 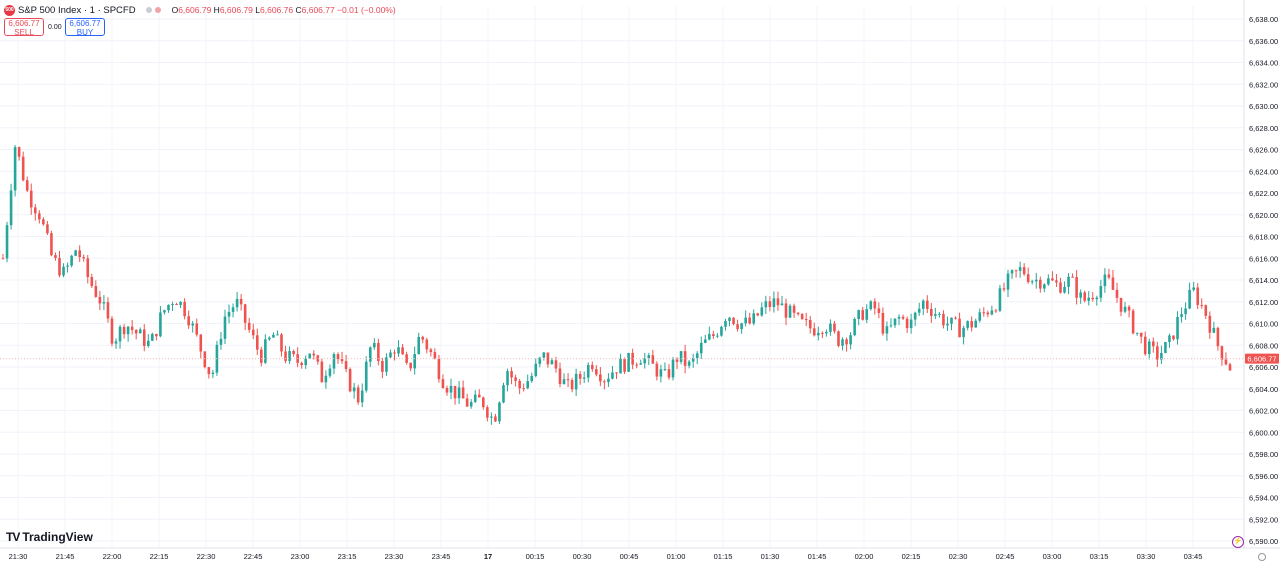 I want to click on symbol-icon: 500, so click(x=9, y=10).